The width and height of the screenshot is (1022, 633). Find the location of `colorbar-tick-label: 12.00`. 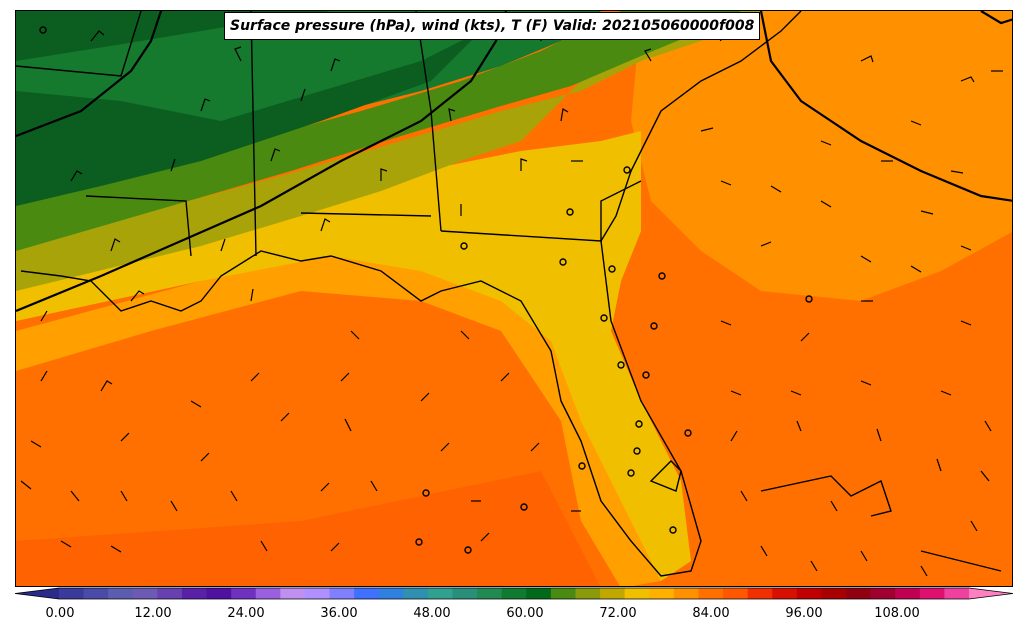

colorbar-tick-label: 12.00 is located at coordinates (153, 613).